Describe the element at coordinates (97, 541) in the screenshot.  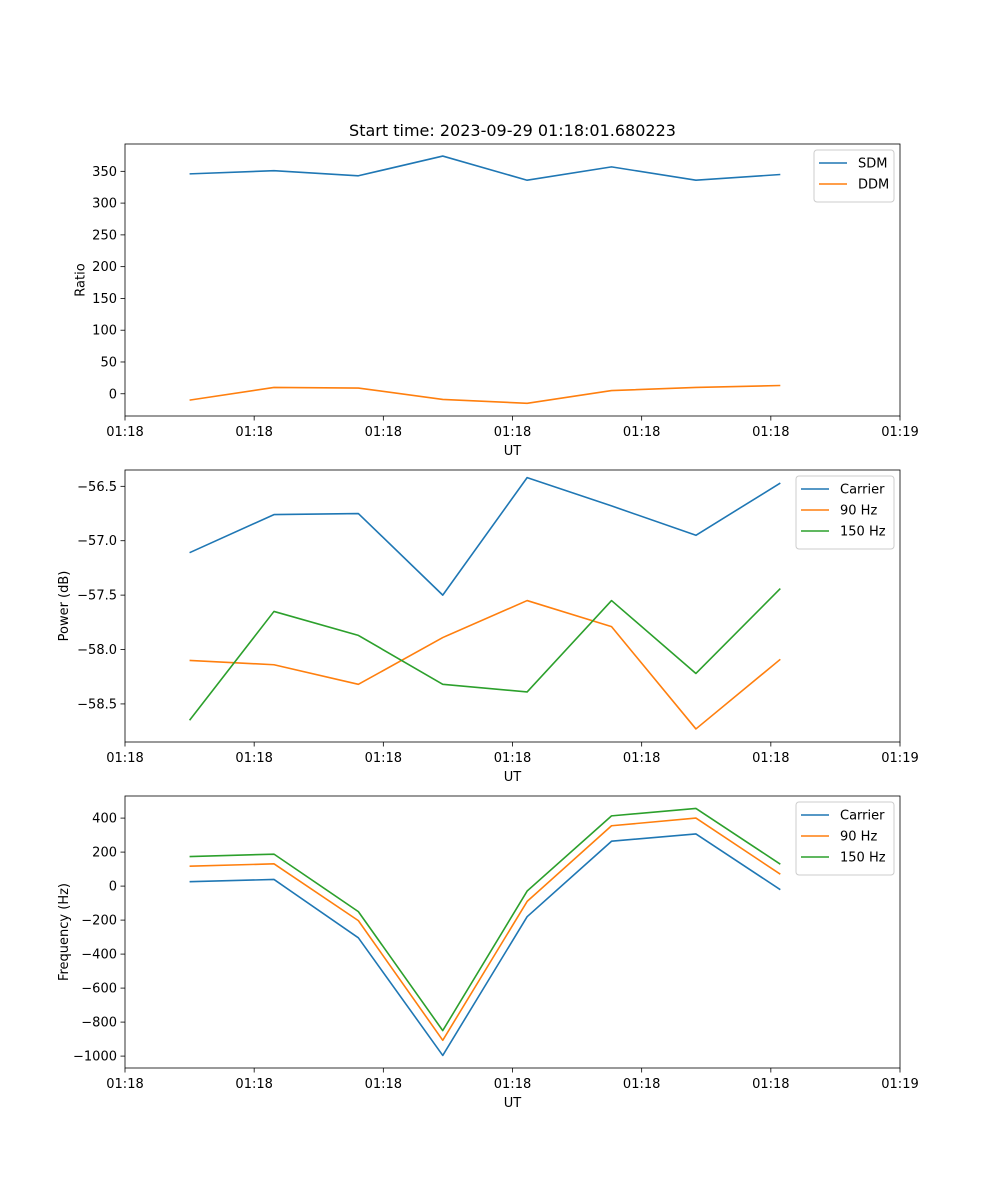
I see `y-tick-label: −57.0` at that location.